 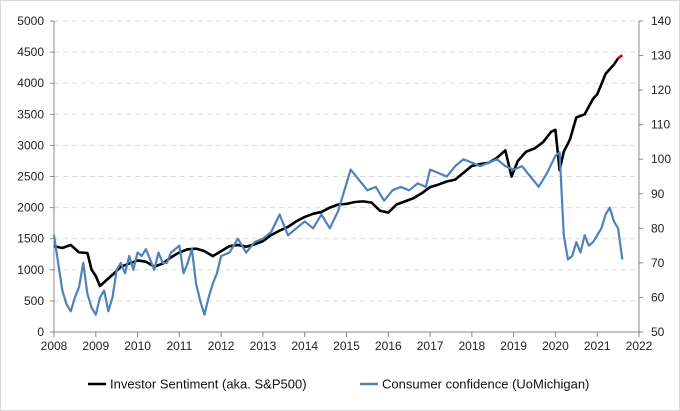 I want to click on left-tick-label: 4500, so click(x=30, y=52).